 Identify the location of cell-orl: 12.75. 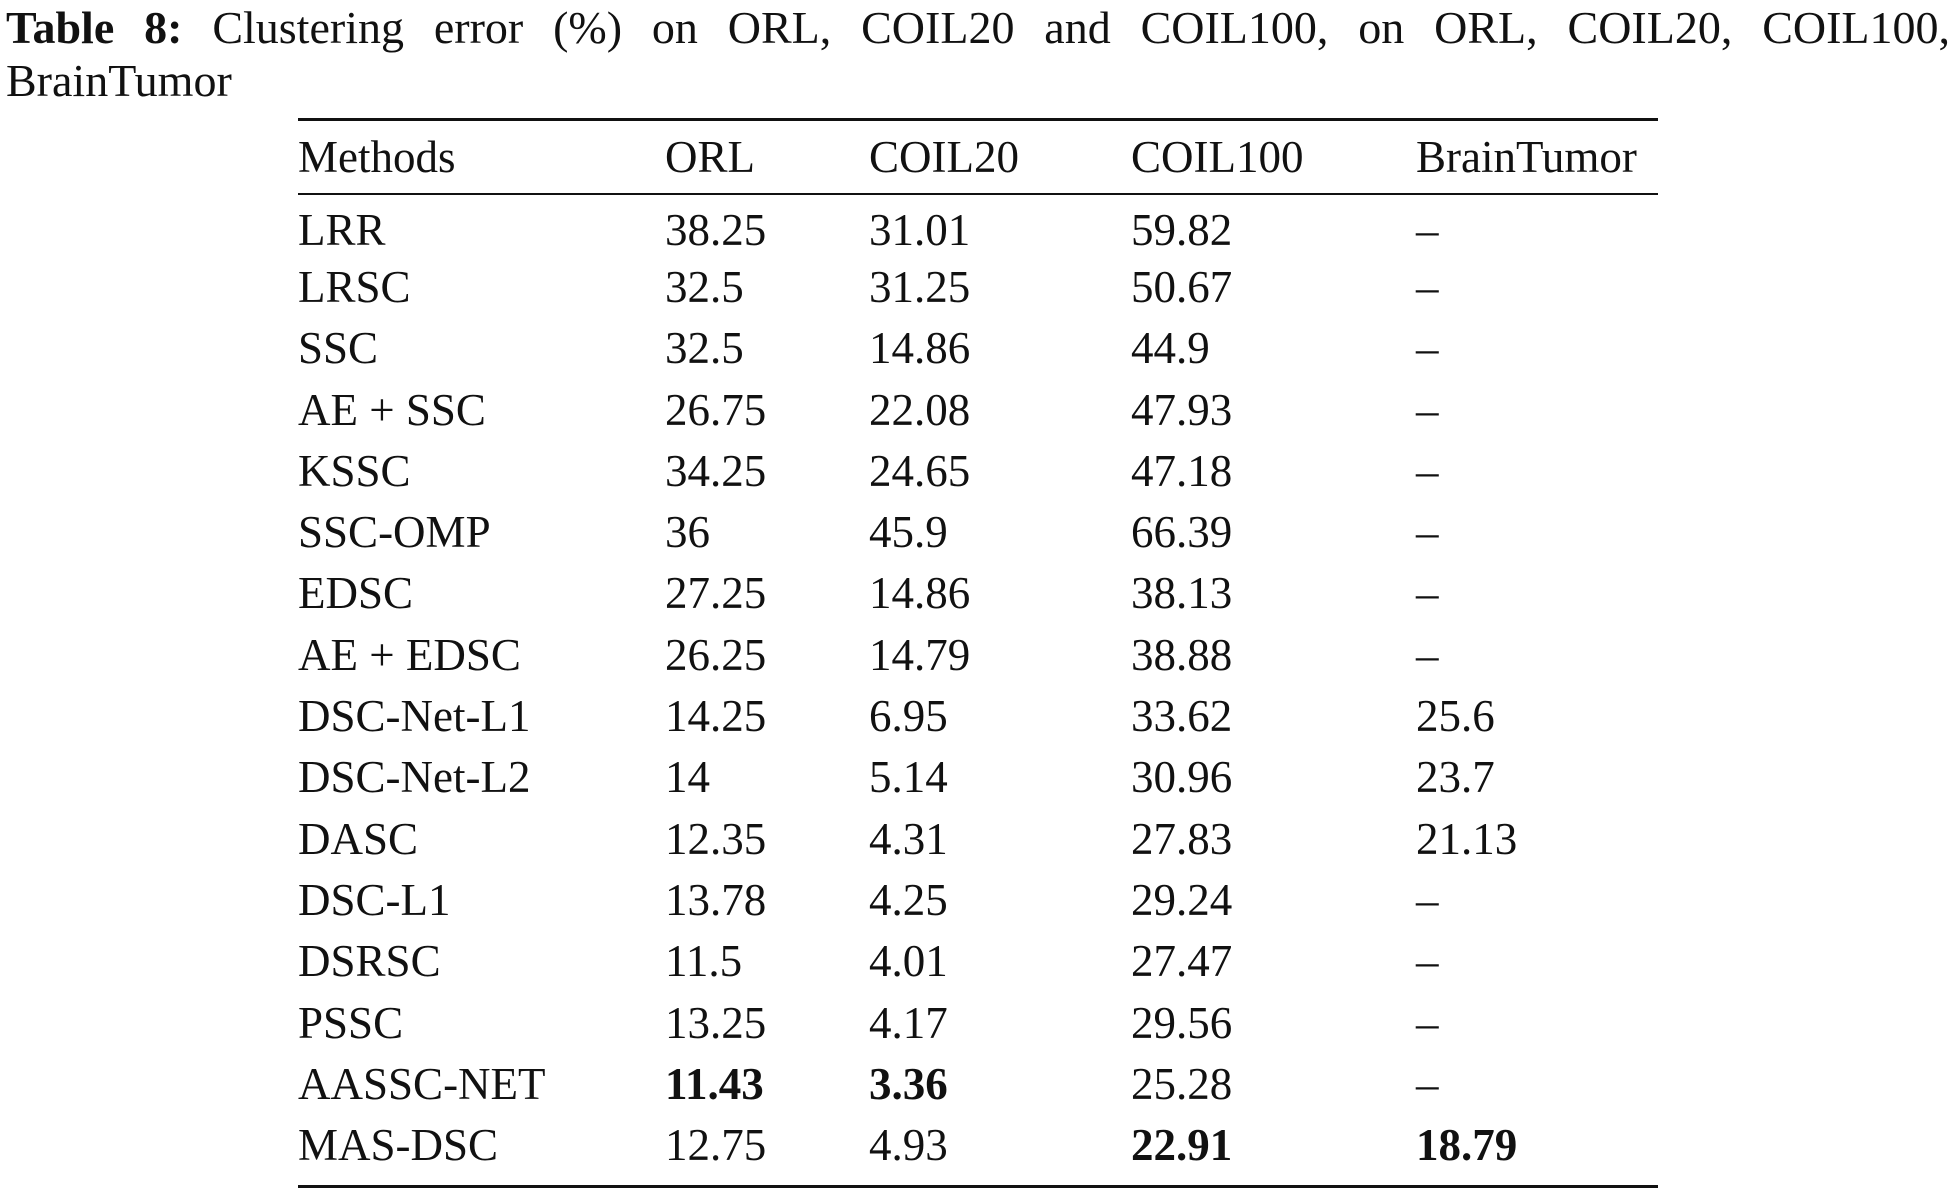
(716, 1145).